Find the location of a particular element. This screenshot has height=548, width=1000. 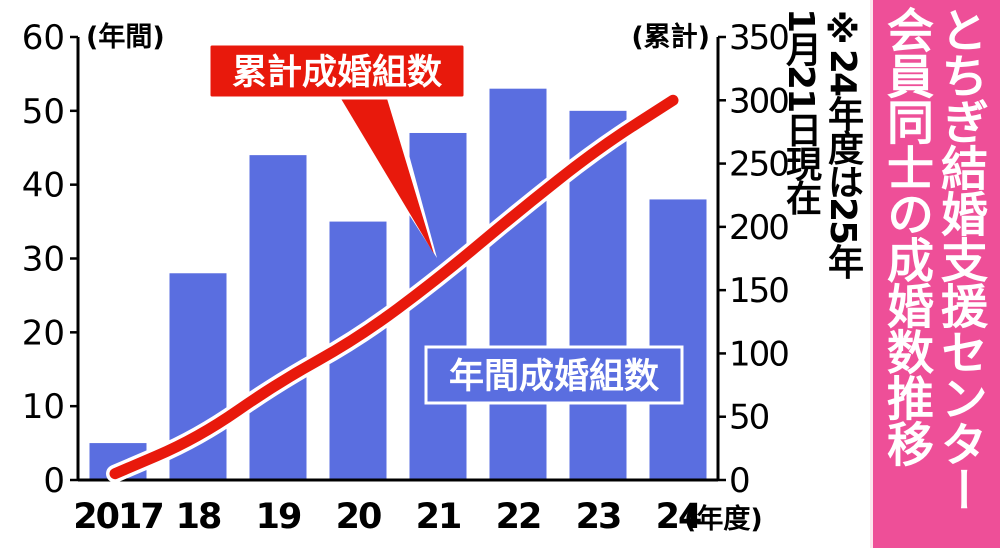

line-legend-label: 累計成婚組数 is located at coordinates (337, 73).